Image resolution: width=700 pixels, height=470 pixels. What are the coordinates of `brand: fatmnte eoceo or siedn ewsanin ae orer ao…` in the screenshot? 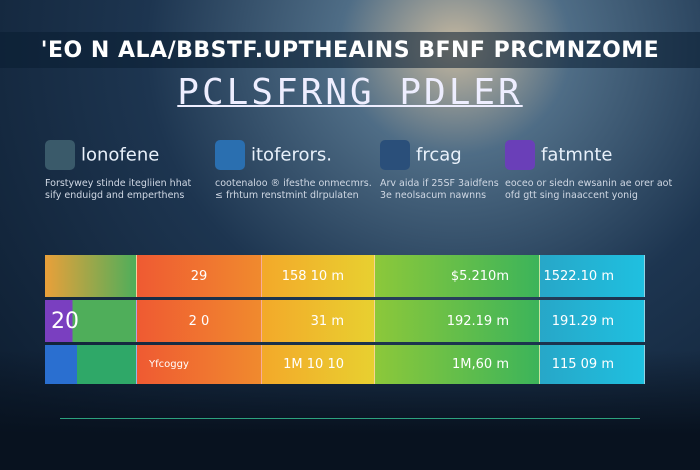 It's located at (590, 171).